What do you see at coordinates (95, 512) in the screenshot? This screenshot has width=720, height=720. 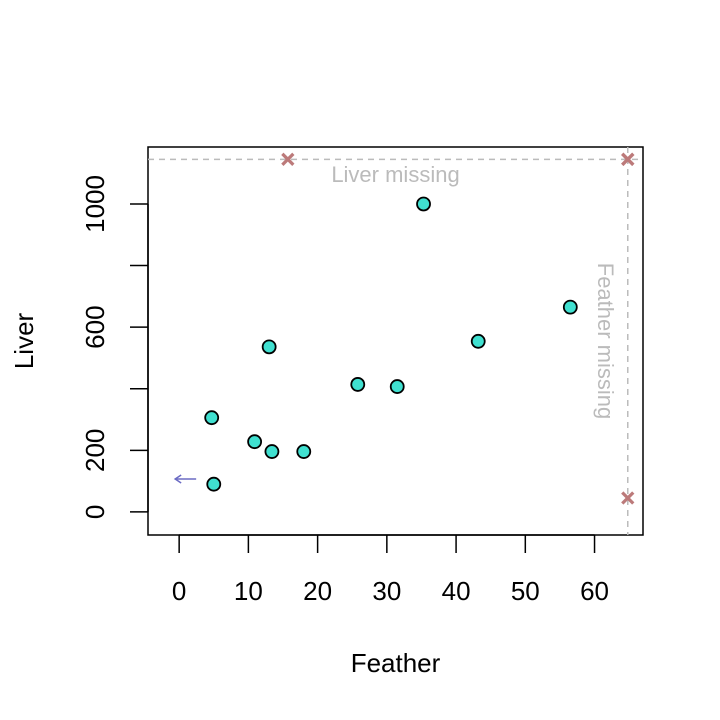 I see `y-tick-label-0: 0` at bounding box center [95, 512].